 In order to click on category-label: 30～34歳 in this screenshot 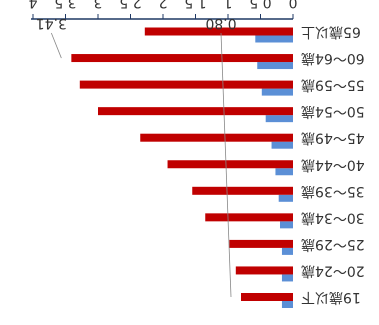, I will do `click(333, 217)`.